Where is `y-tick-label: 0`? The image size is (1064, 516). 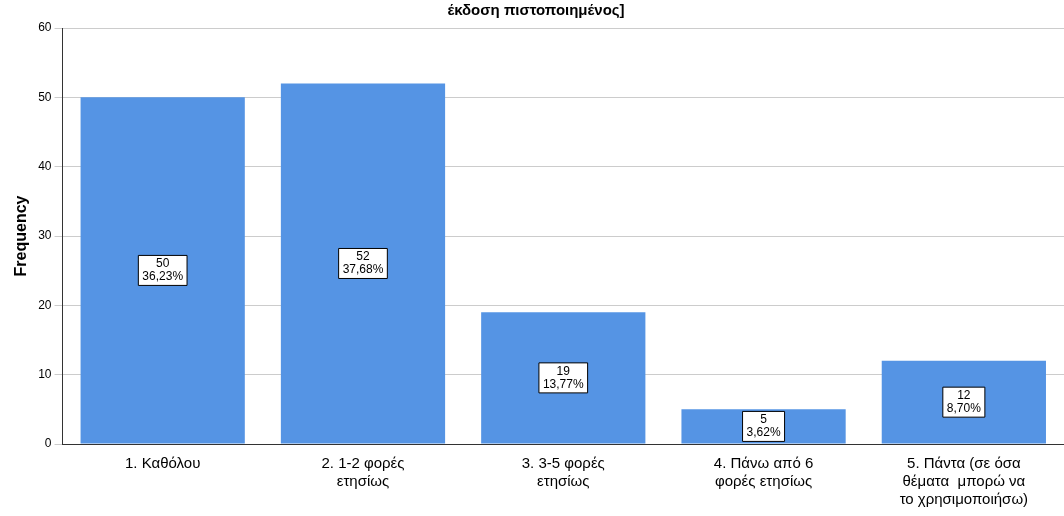
y-tick-label: 0 is located at coordinates (48, 443).